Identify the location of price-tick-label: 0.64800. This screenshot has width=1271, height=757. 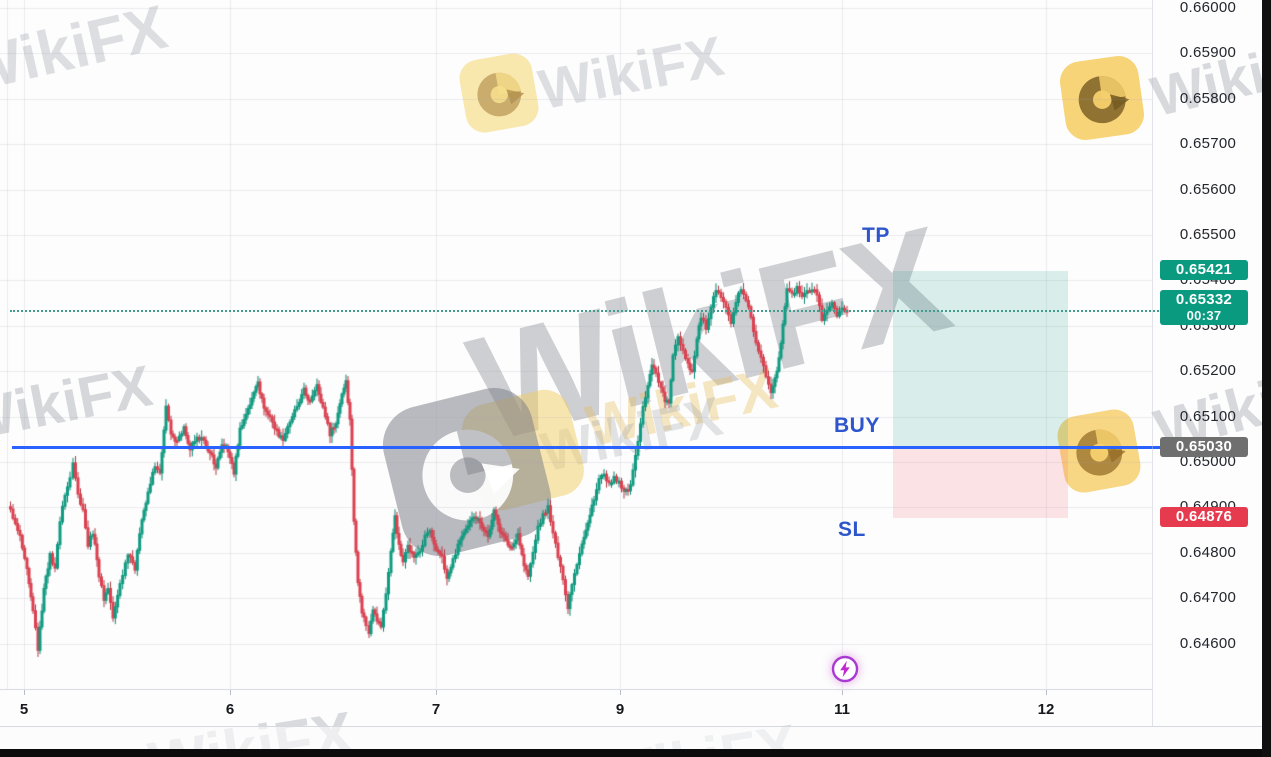
(1208, 552).